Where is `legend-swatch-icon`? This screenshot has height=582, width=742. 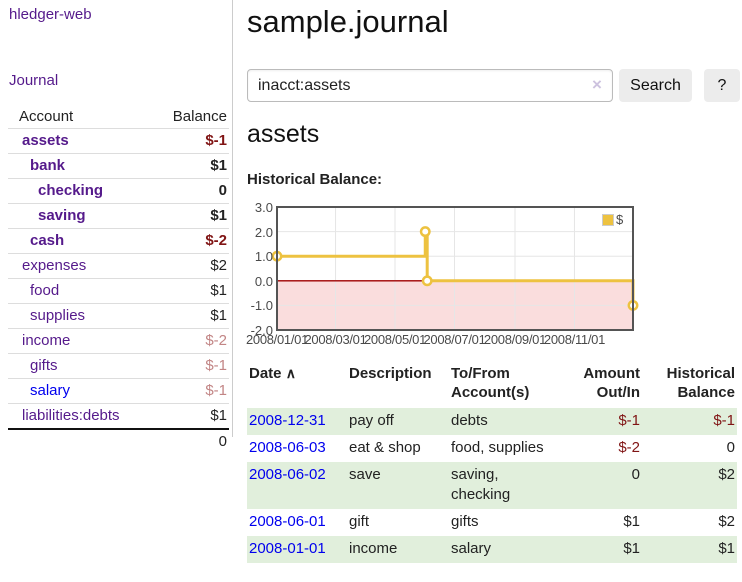 legend-swatch-icon is located at coordinates (608, 219).